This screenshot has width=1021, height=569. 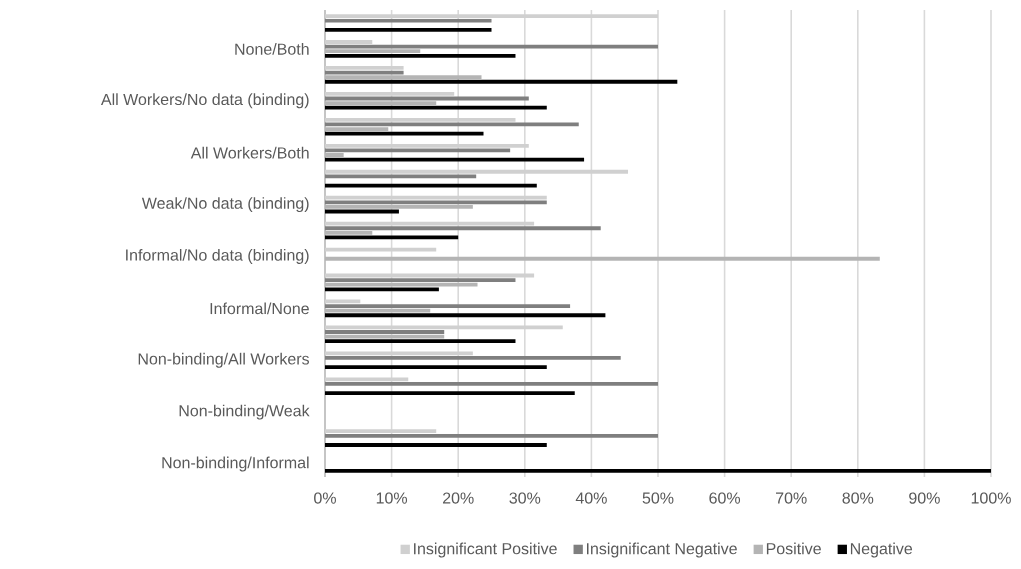 I want to click on x-tick-label: 80%, so click(x=858, y=498).